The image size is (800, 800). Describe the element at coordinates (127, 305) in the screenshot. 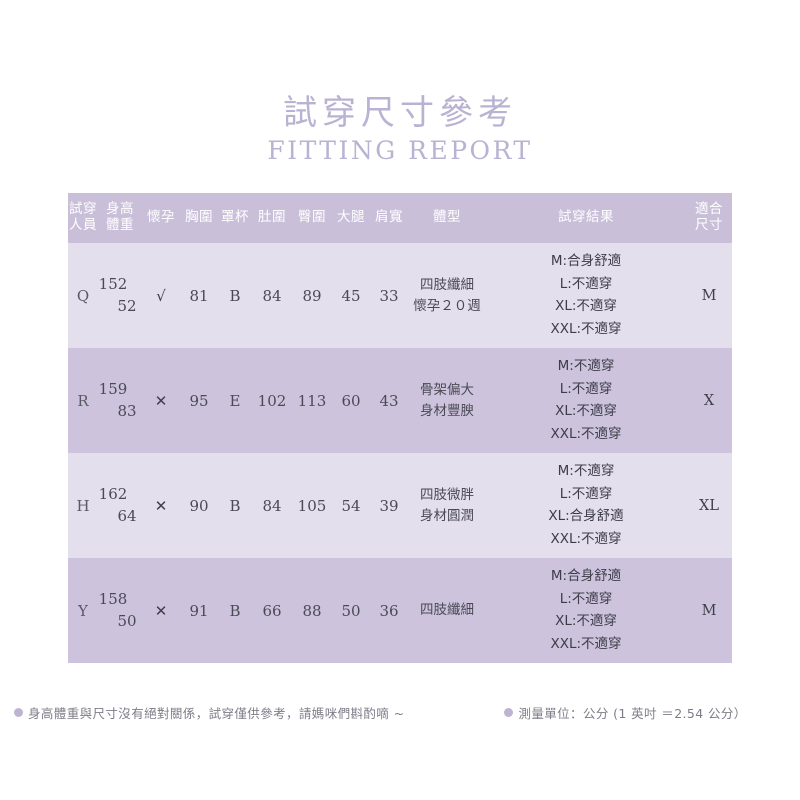

I see `cell-weight: 52` at that location.